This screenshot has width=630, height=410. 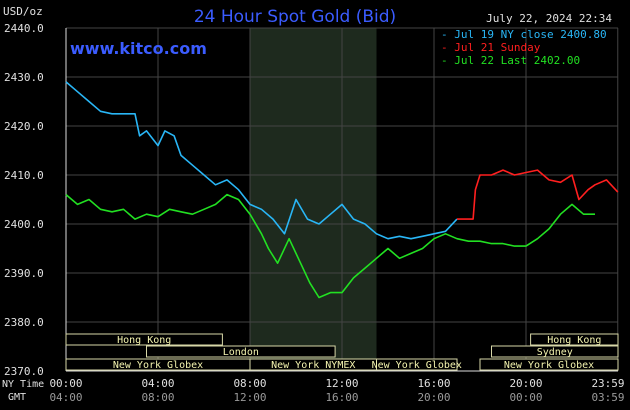 What do you see at coordinates (433, 397) in the screenshot?
I see `x-tick-gmt-label: 20:00` at bounding box center [433, 397].